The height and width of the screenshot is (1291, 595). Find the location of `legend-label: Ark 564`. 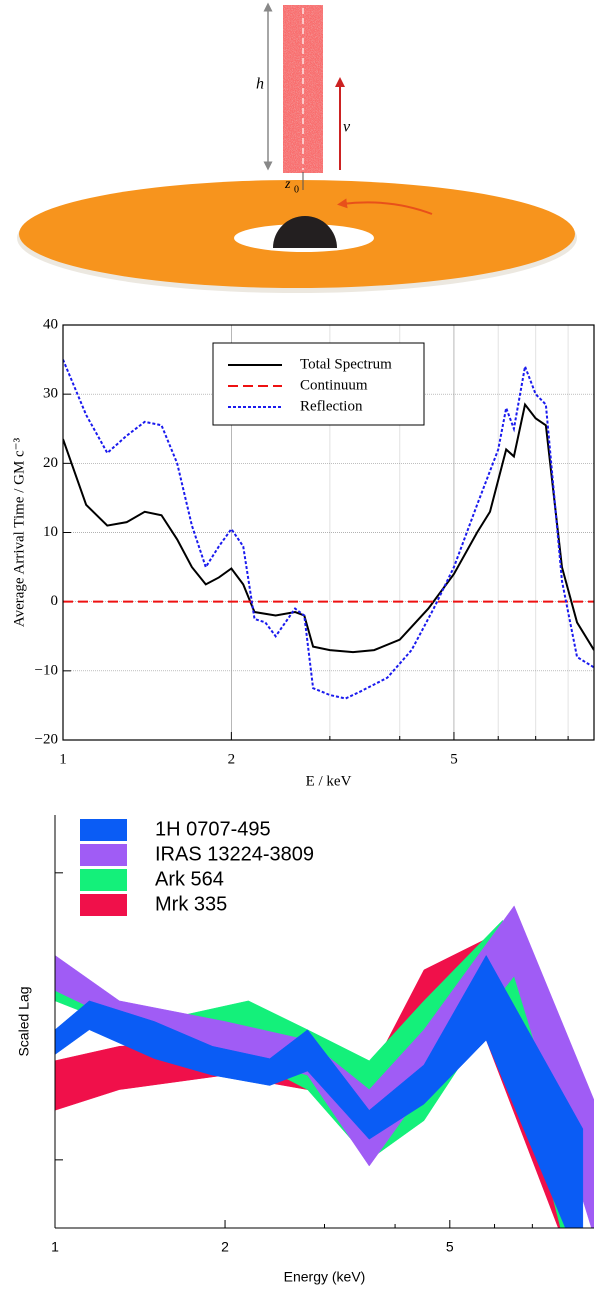

legend-label: Ark 564 is located at coordinates (189, 879).